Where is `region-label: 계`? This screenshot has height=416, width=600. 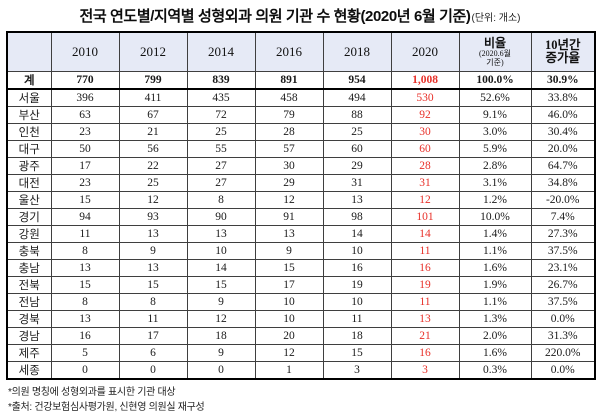 region-label: 계 is located at coordinates (29, 80).